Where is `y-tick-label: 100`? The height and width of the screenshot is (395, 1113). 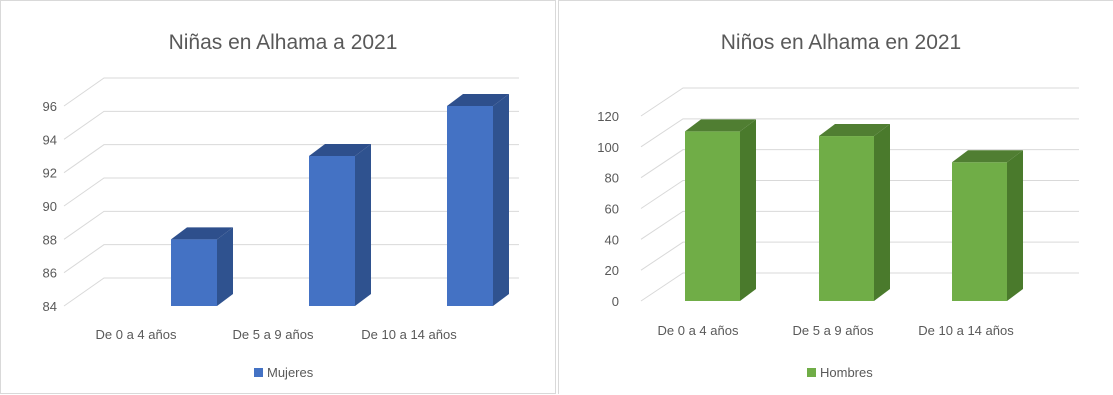 y-tick-label: 100 is located at coordinates (608, 147).